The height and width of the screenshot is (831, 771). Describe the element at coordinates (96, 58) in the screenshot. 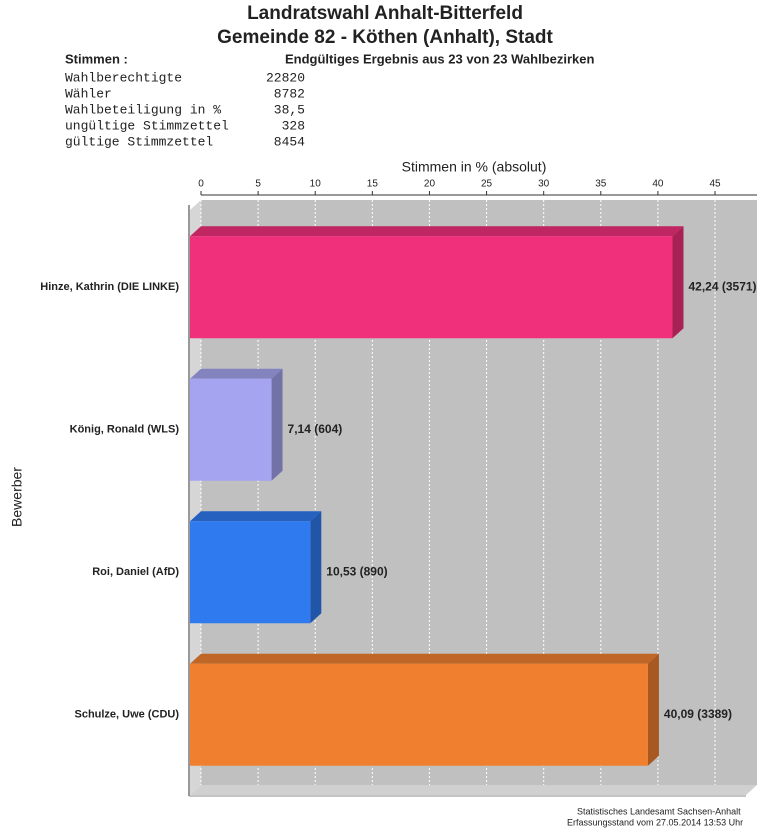

I see `summary-label: Stimmen :` at that location.